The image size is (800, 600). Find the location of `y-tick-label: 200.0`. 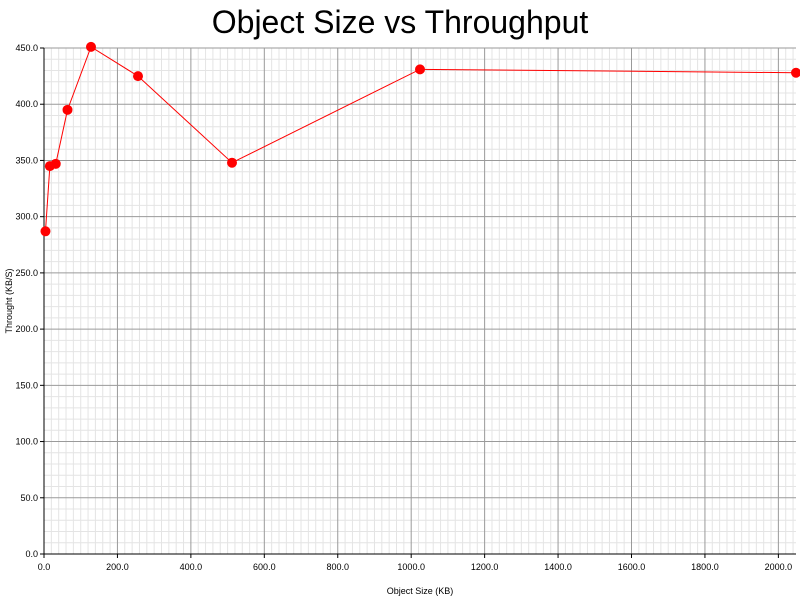

y-tick-label: 200.0 is located at coordinates (26, 329).